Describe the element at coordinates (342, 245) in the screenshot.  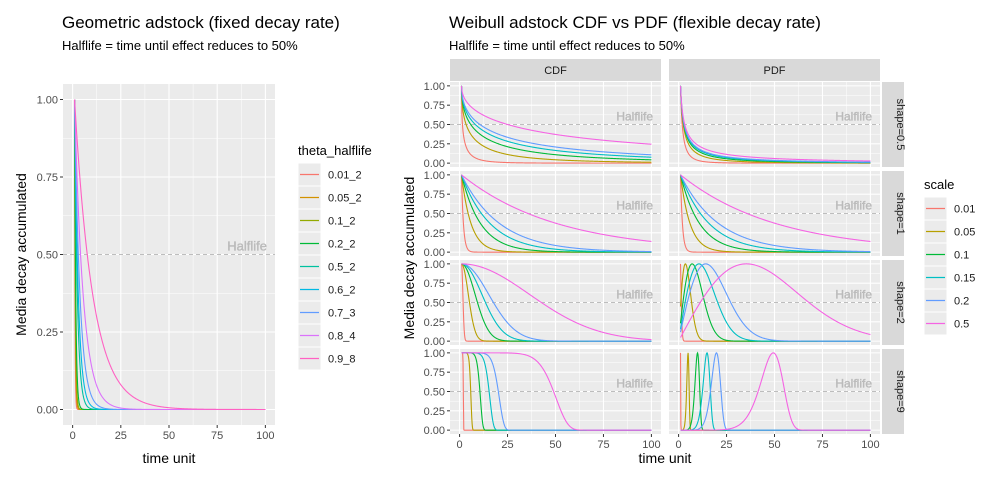
I see `legend-label-0.2_2: 0.2_2` at that location.